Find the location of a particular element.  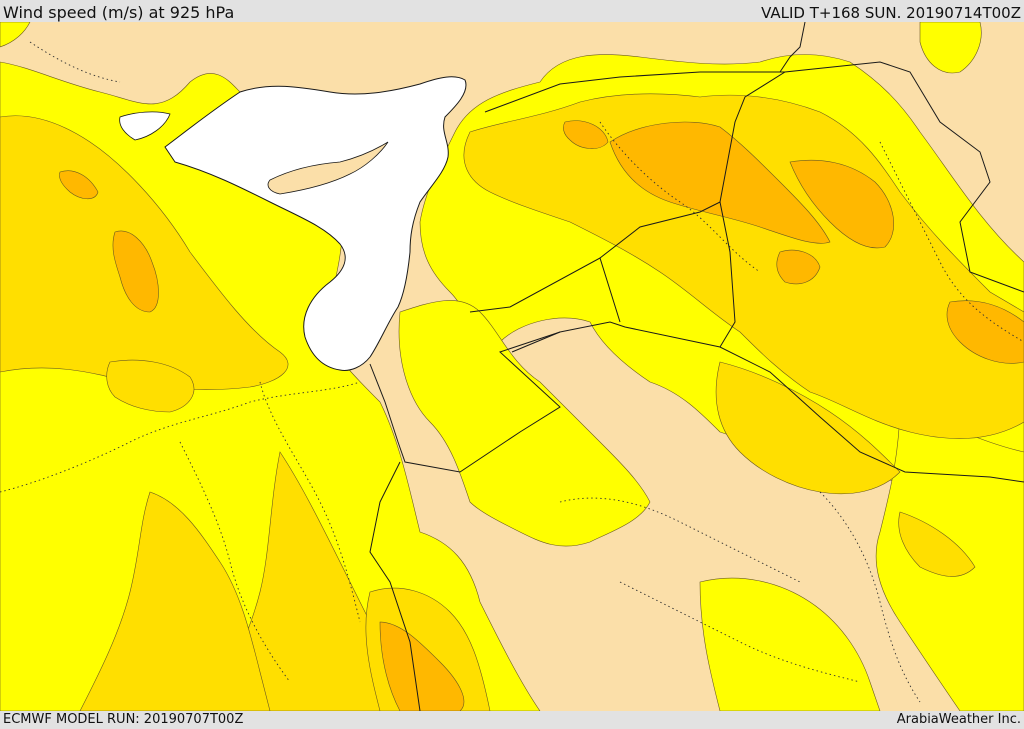

header-bar is located at coordinates (512, 11).